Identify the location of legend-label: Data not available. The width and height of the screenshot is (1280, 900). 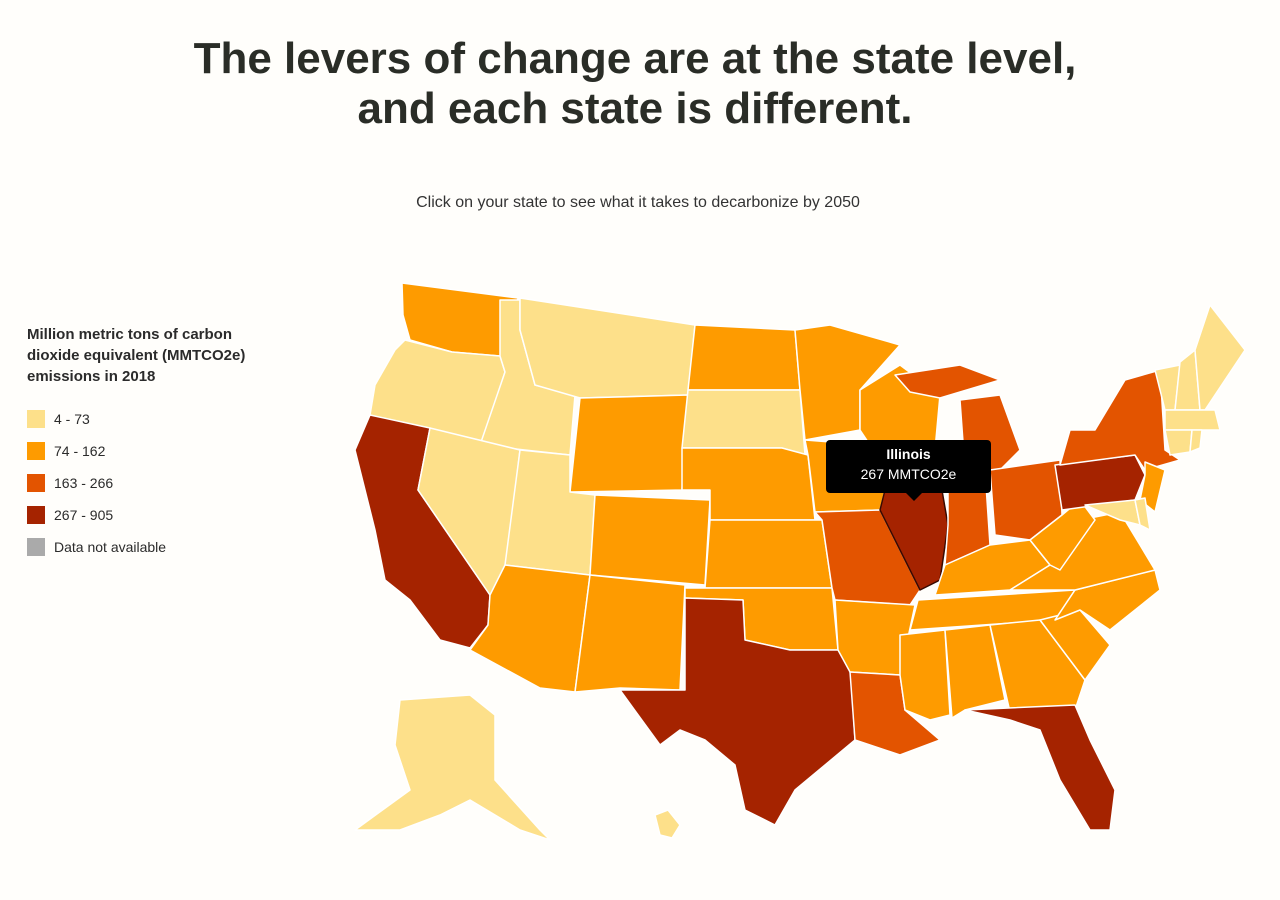
(110, 547).